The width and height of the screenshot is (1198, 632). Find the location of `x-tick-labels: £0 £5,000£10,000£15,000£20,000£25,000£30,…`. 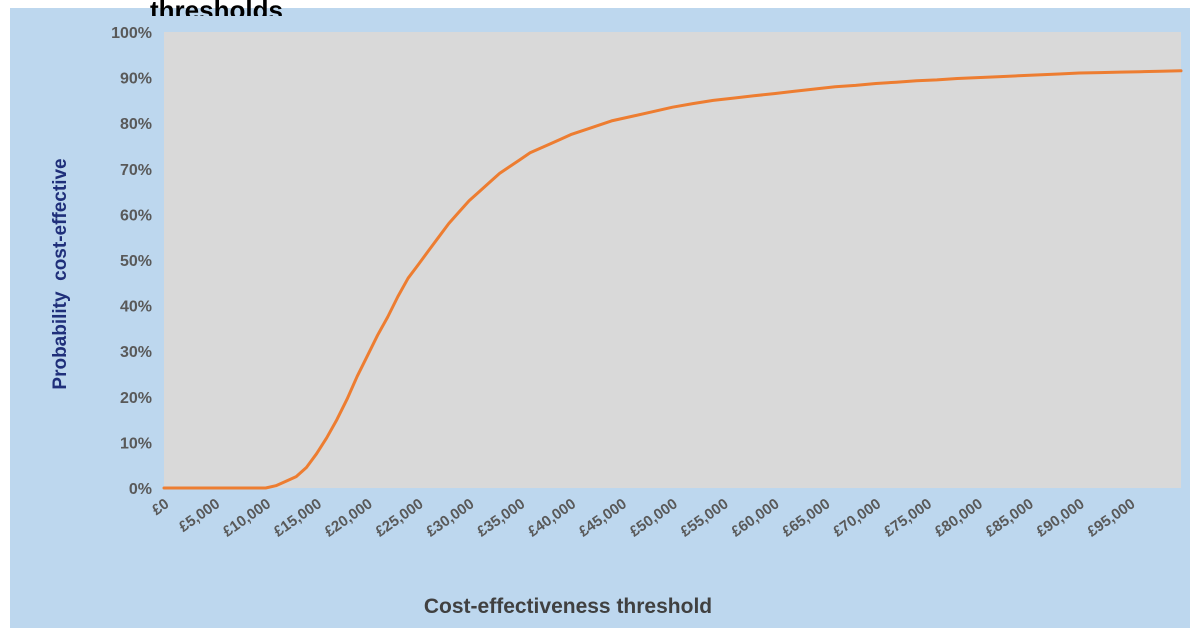

x-tick-labels: £0 £5,000£10,000£15,000£20,000£25,000£30,… is located at coordinates (644, 517).